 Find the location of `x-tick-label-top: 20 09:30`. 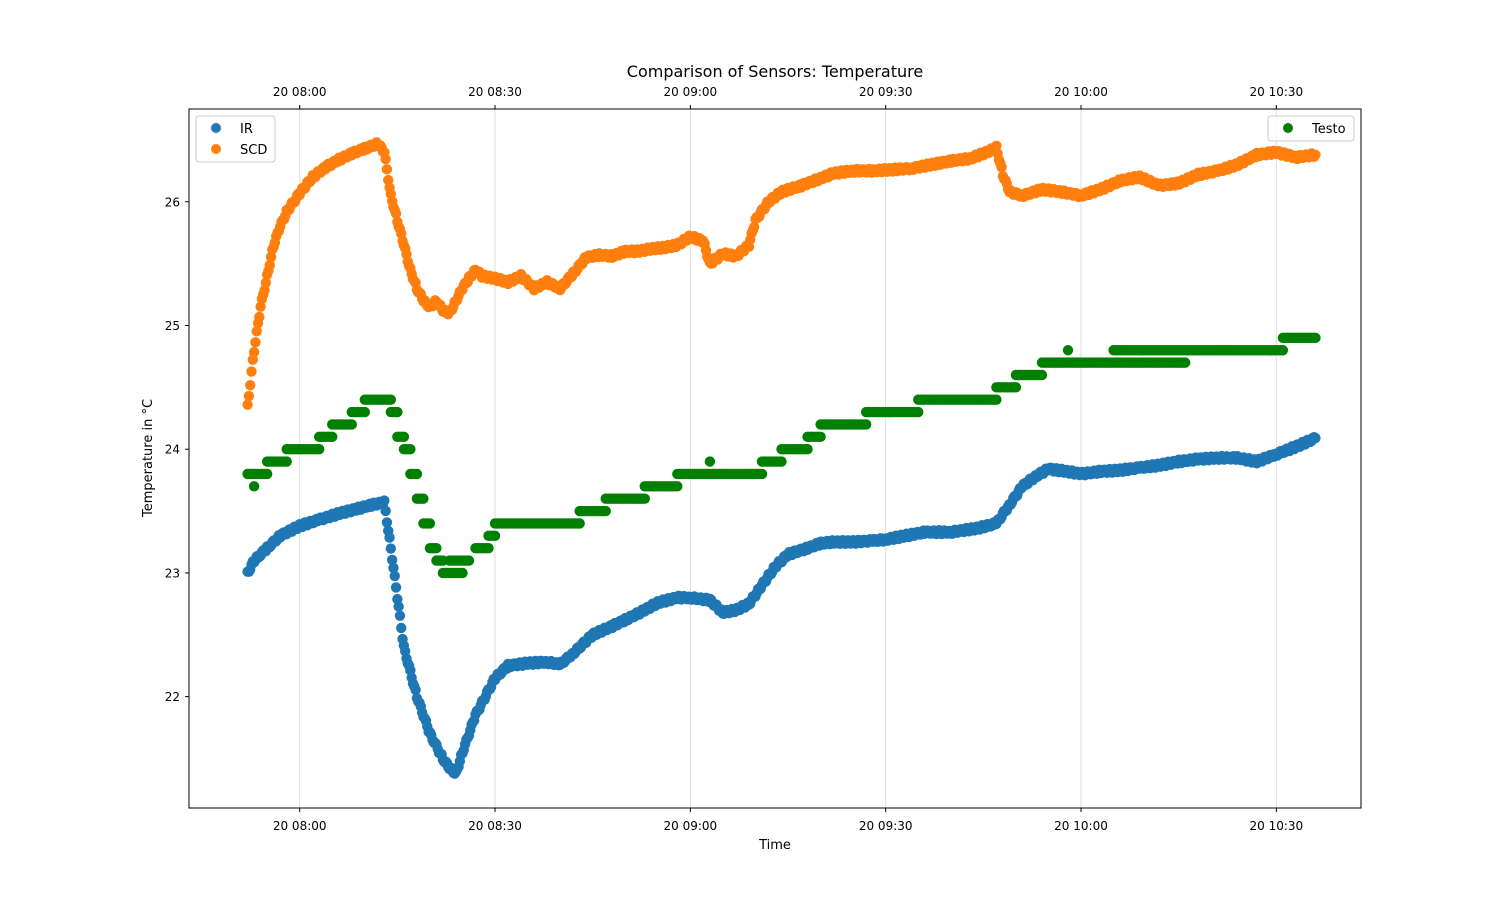

x-tick-label-top: 20 09:30 is located at coordinates (886, 92).